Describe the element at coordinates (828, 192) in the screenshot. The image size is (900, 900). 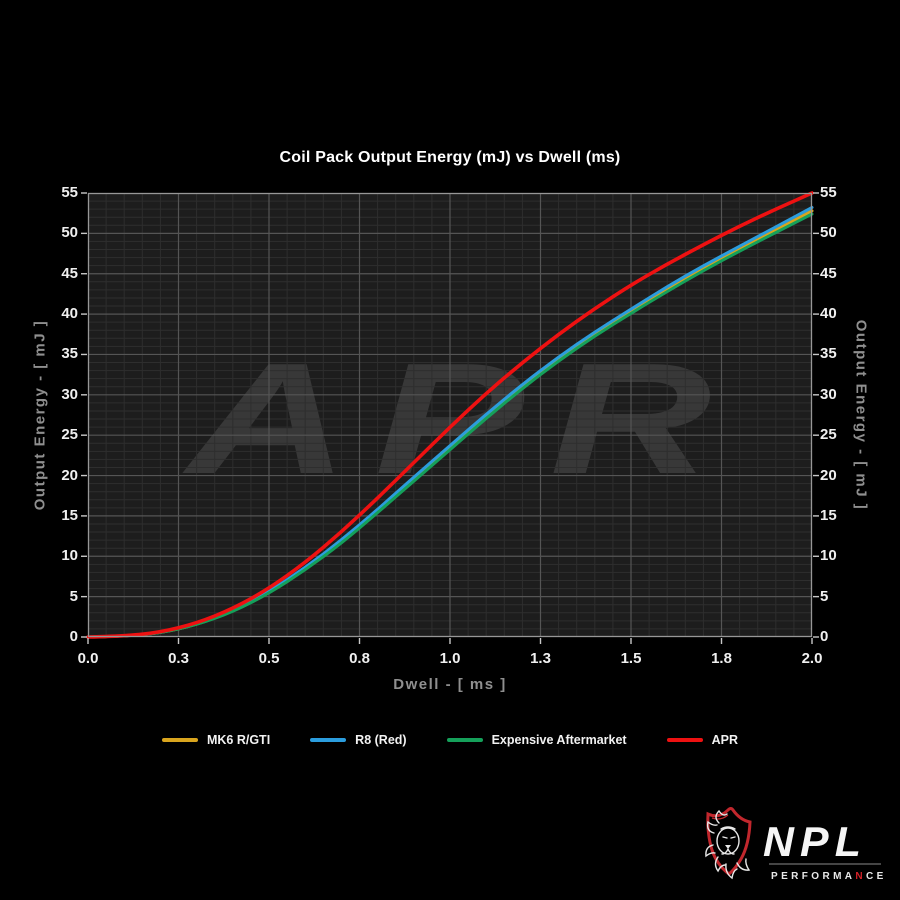
I see `y-tick-label-right: 55` at that location.